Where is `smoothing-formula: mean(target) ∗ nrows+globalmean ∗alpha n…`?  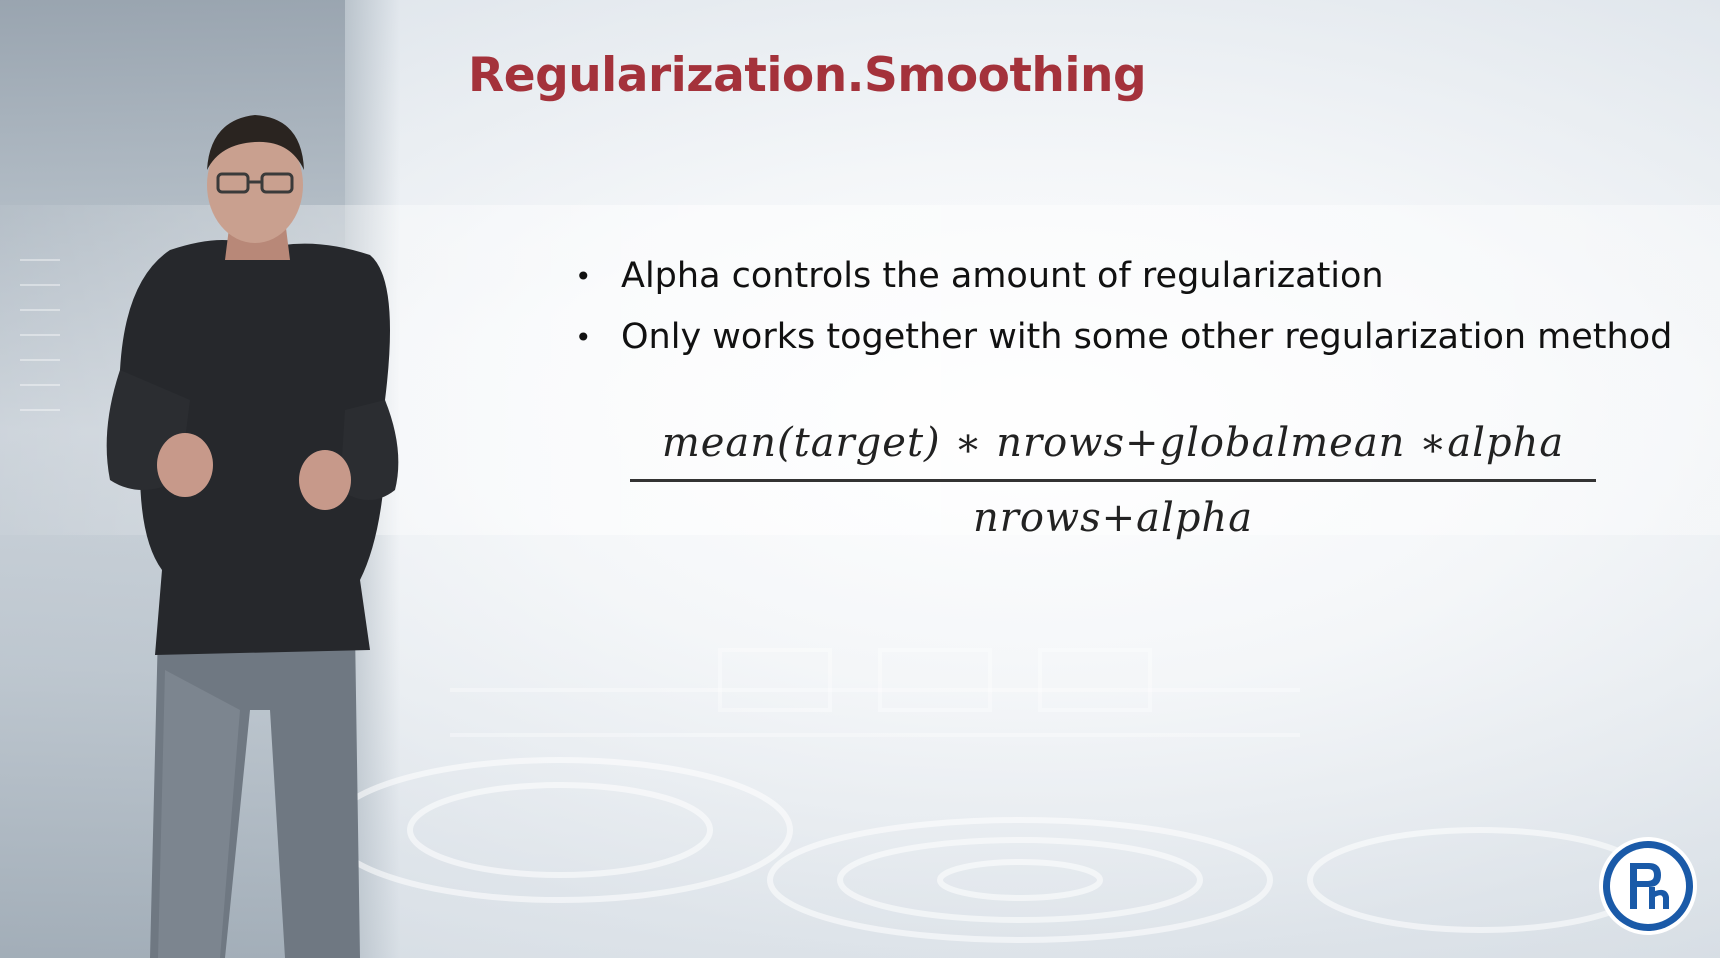 smoothing-formula: mean(target) ∗ nrows+globalmean ∗alpha n… is located at coordinates (1113, 479).